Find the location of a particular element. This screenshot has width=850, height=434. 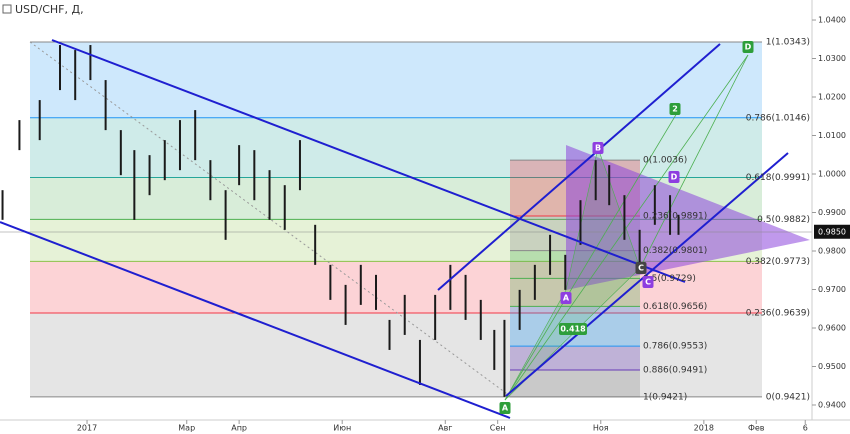

last-price-label: 0.9850 is located at coordinates (832, 231).